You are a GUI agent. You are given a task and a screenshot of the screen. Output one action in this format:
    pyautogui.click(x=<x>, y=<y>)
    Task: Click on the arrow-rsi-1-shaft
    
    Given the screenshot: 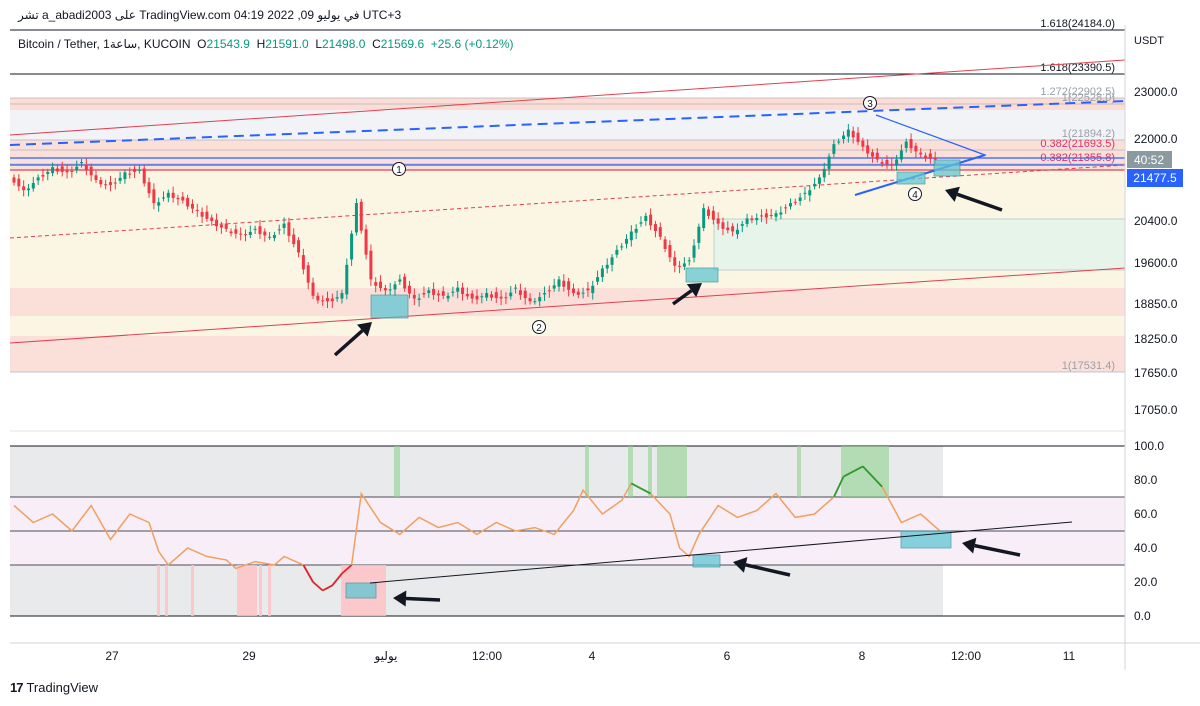 What is the action you would take?
    pyautogui.click(x=423, y=599)
    